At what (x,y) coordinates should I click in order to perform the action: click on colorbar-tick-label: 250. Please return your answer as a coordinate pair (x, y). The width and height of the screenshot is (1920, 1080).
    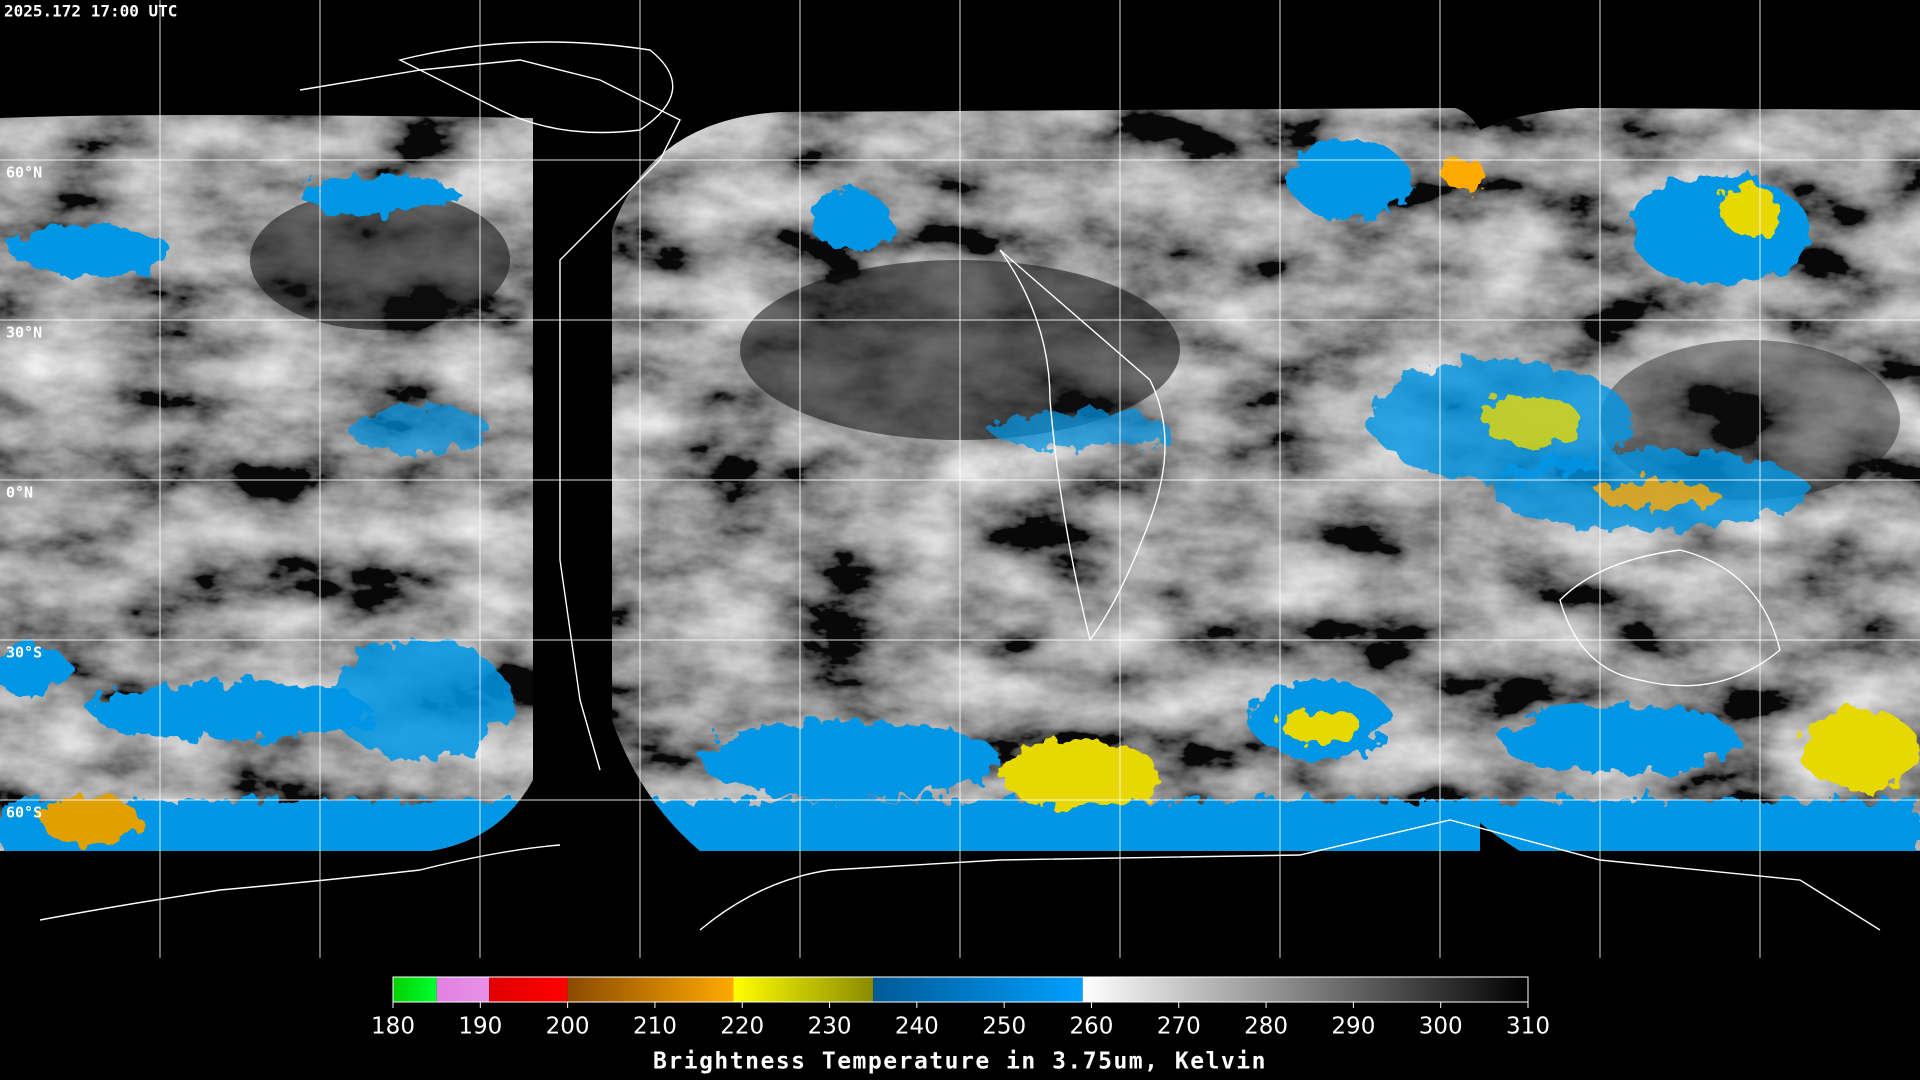
    Looking at the image, I should click on (1004, 1027).